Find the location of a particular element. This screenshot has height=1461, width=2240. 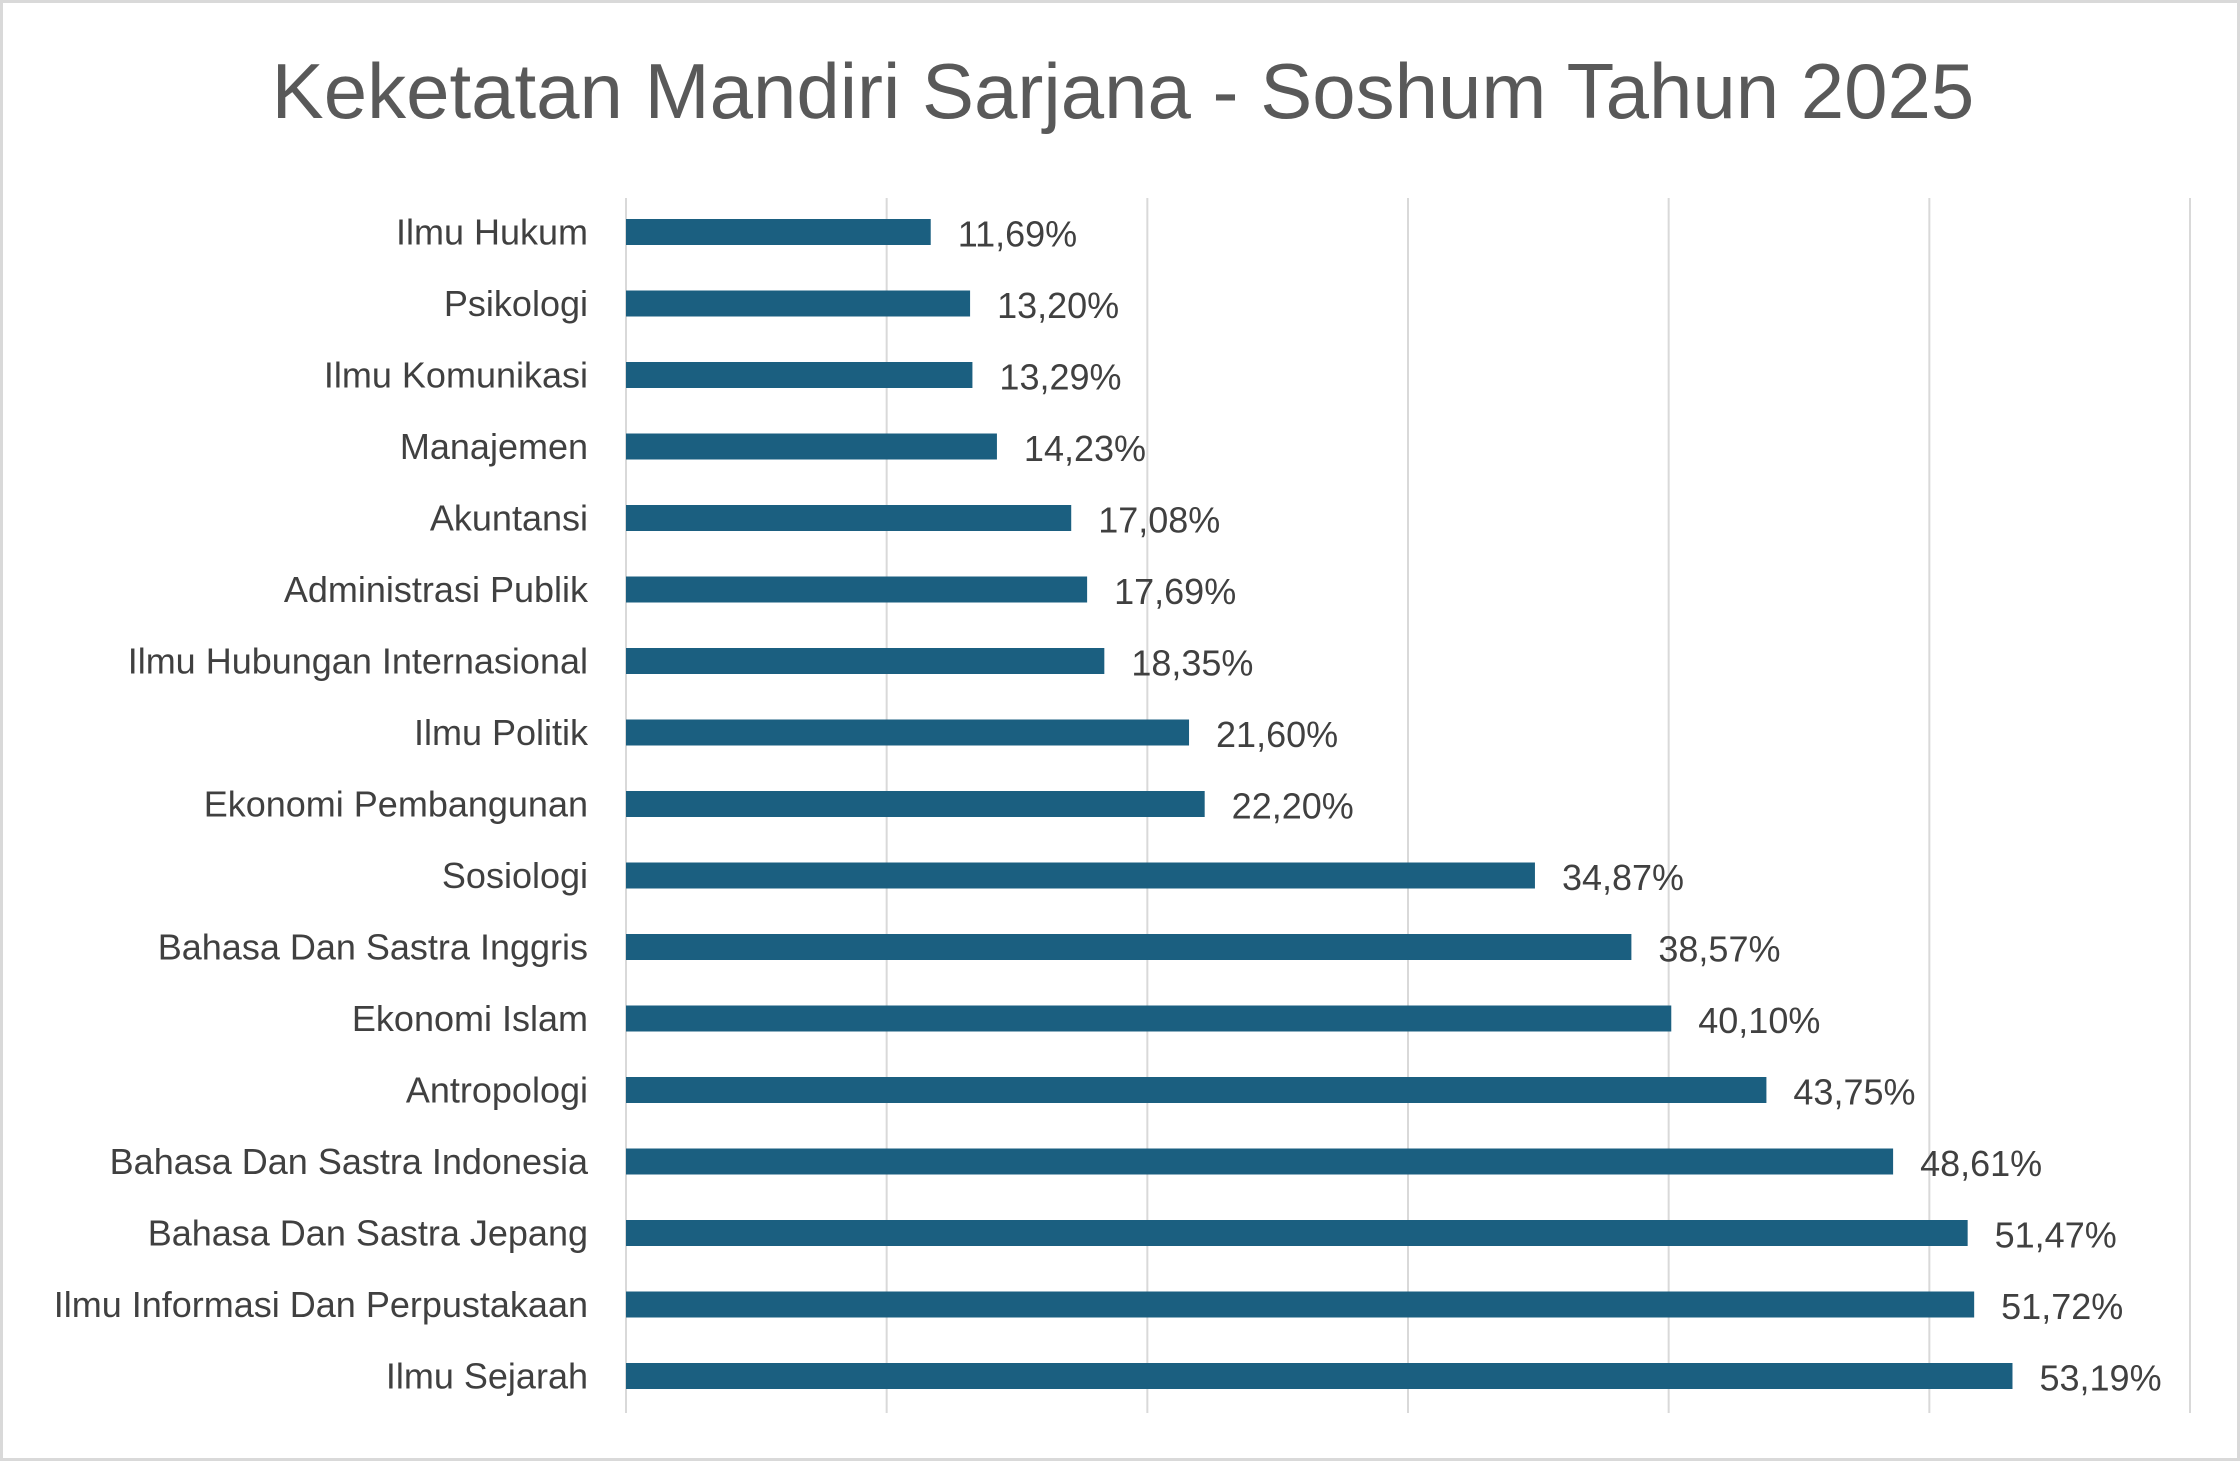

category-label-2: Ilmu Komunikasi is located at coordinates (456, 375).